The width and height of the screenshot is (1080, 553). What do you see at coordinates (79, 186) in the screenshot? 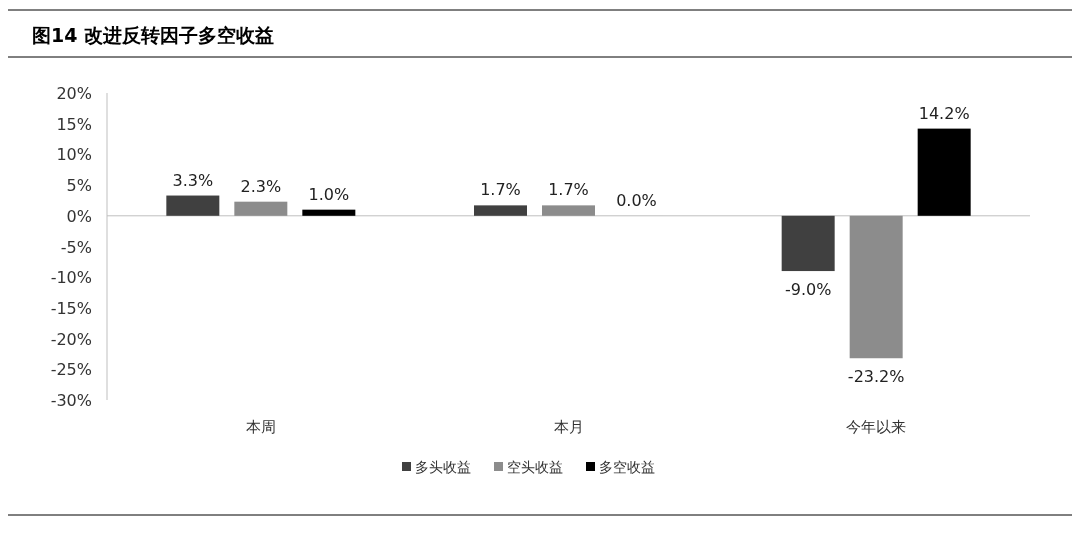
I see `y-tick-label: 5%` at bounding box center [79, 186].